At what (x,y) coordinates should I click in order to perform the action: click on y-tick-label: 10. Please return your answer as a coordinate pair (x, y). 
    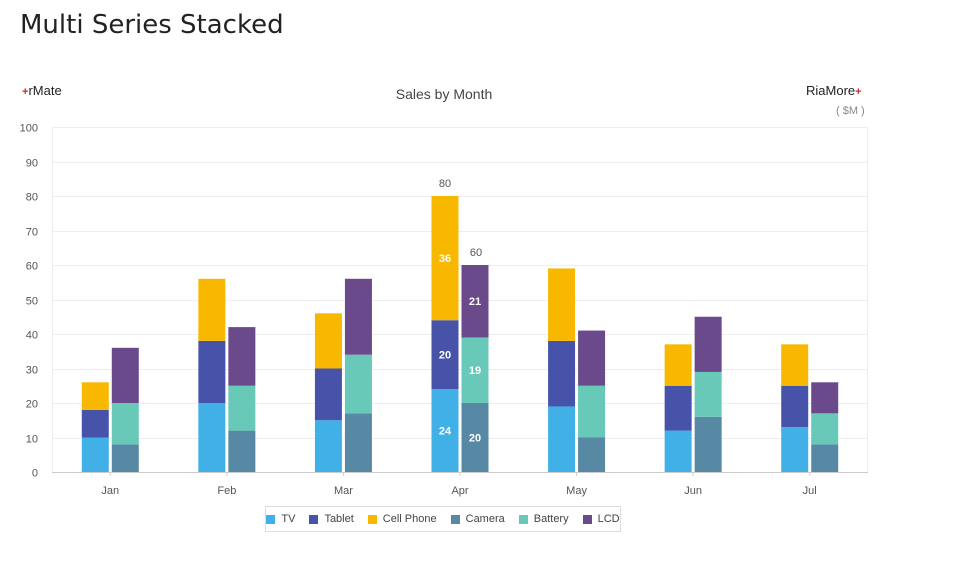
    Looking at the image, I should click on (32, 440).